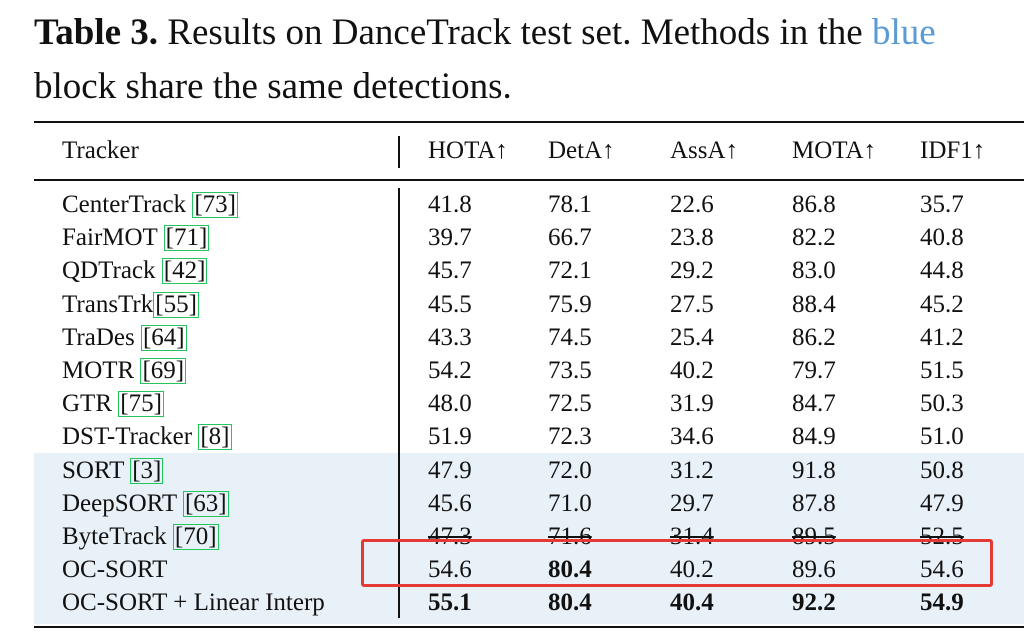 Image resolution: width=1034 pixels, height=635 pixels. Describe the element at coordinates (90, 404) in the screenshot. I see `tracker-label: GTR` at that location.